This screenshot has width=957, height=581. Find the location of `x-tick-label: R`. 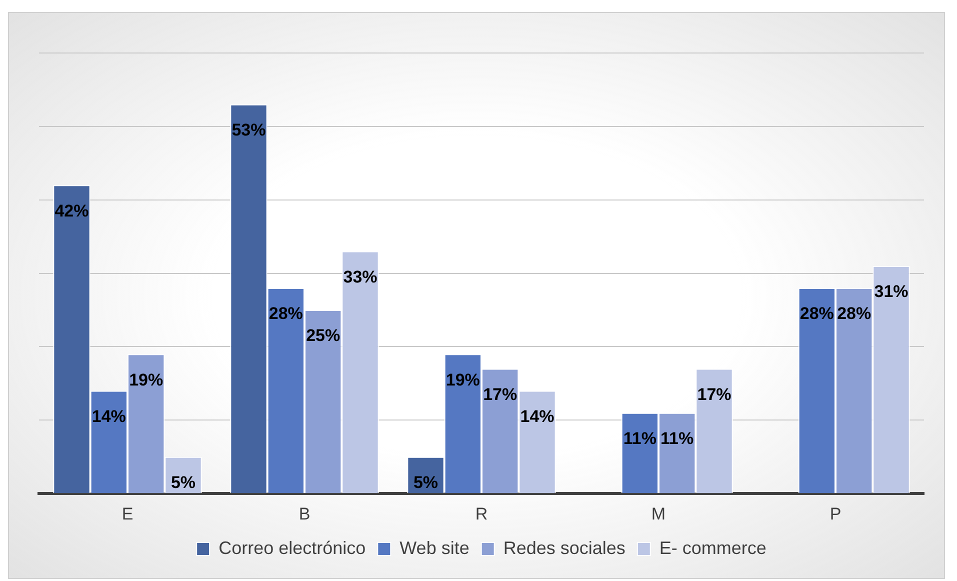

x-tick-label: R is located at coordinates (481, 514).